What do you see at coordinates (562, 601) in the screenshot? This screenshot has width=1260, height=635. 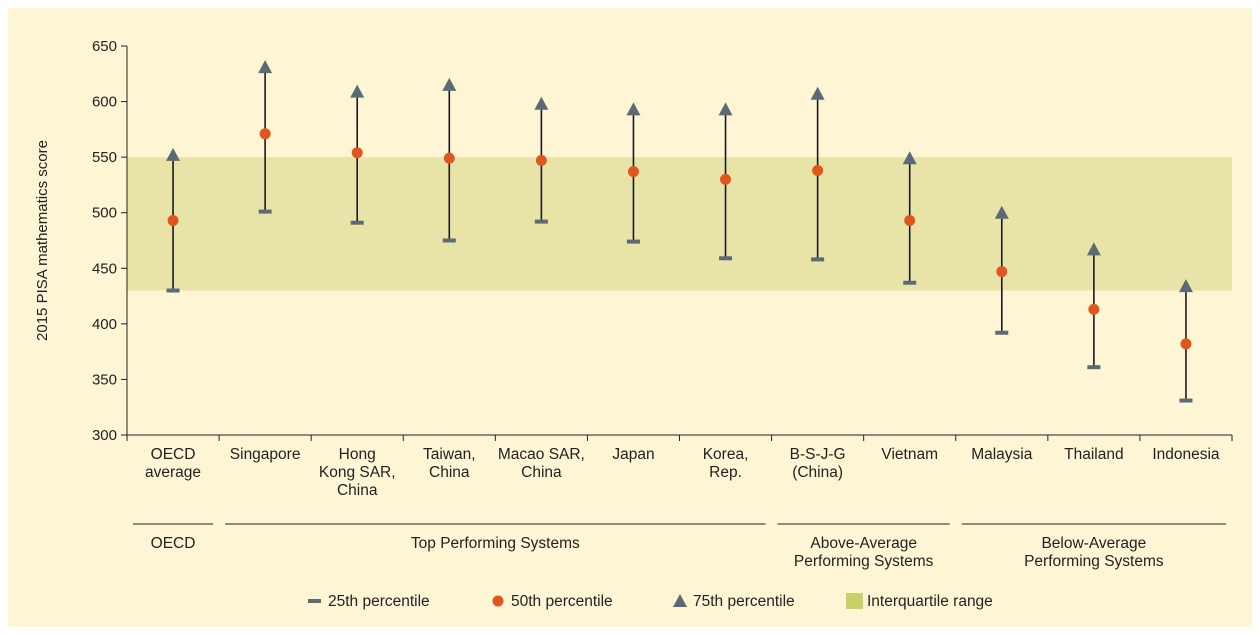 I see `legend-label: 50th percentile` at bounding box center [562, 601].